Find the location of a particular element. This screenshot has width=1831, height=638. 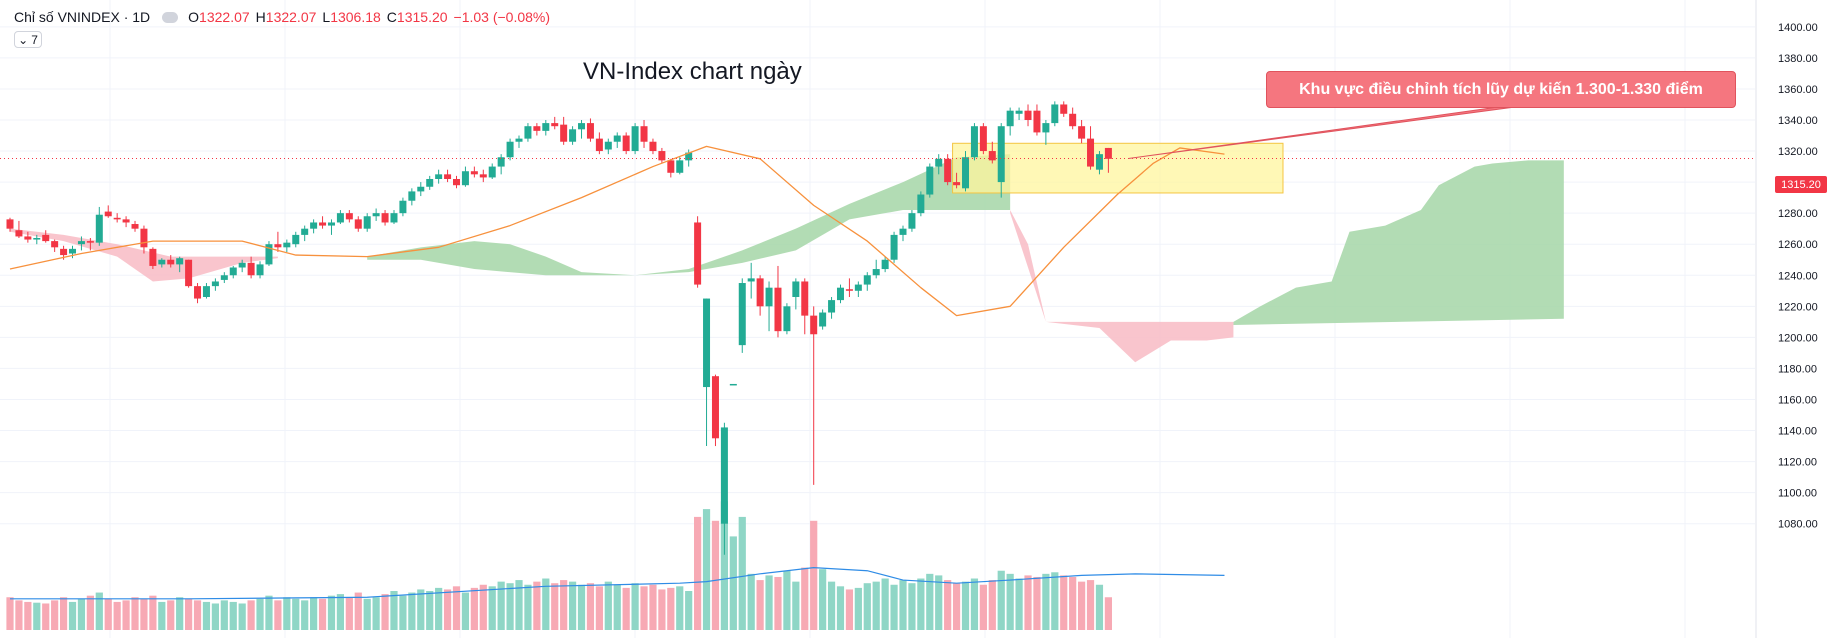

y-tick-label: 1320.00 is located at coordinates (1798, 152).